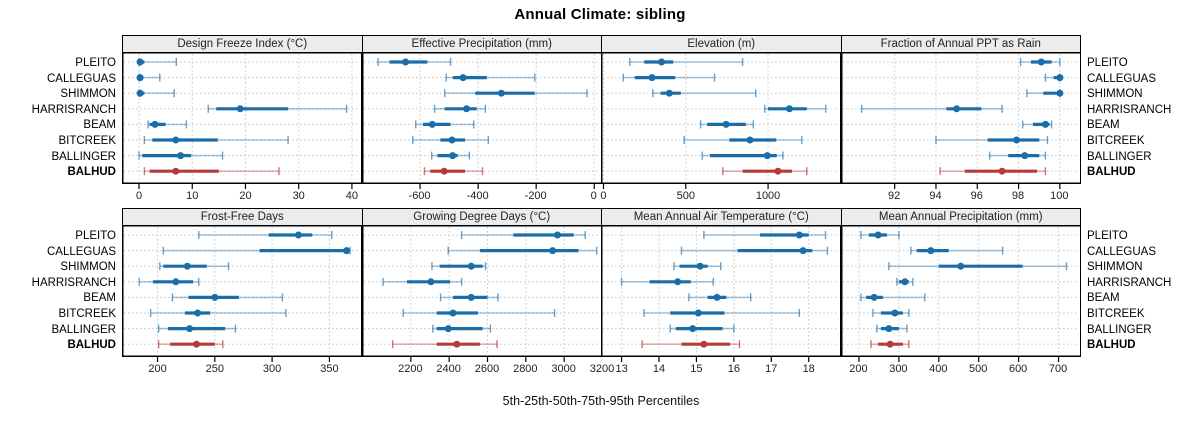 The image size is (1200, 425). What do you see at coordinates (214, 369) in the screenshot?
I see `x-tick-label: 250` at bounding box center [214, 369].